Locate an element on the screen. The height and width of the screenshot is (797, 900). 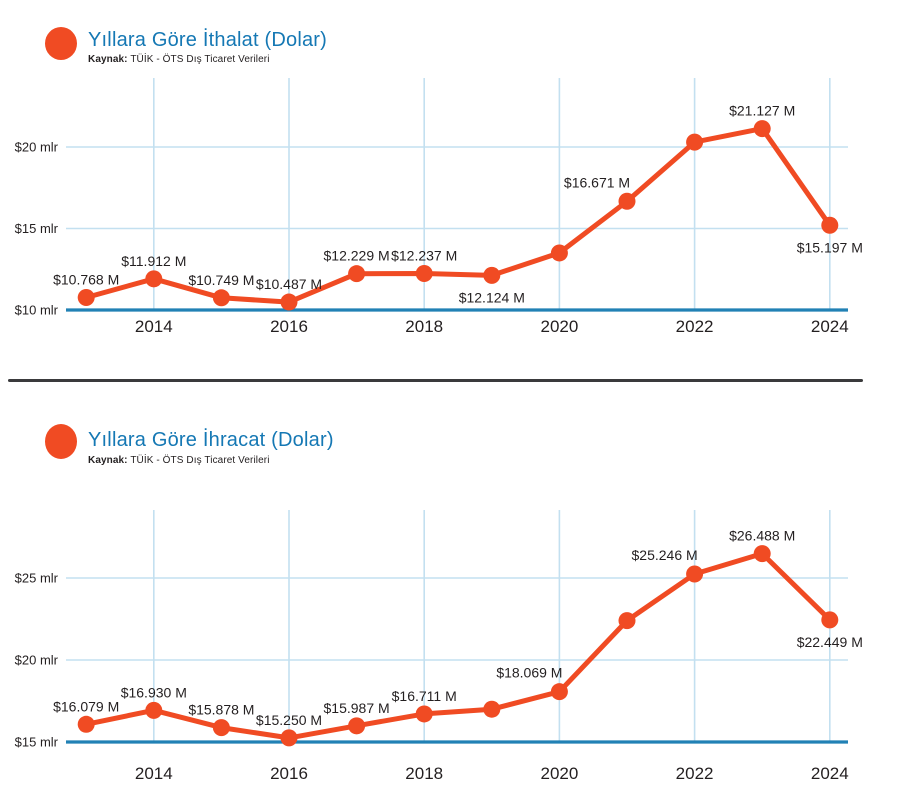
data-point-label: $15.987 M is located at coordinates (357, 708).